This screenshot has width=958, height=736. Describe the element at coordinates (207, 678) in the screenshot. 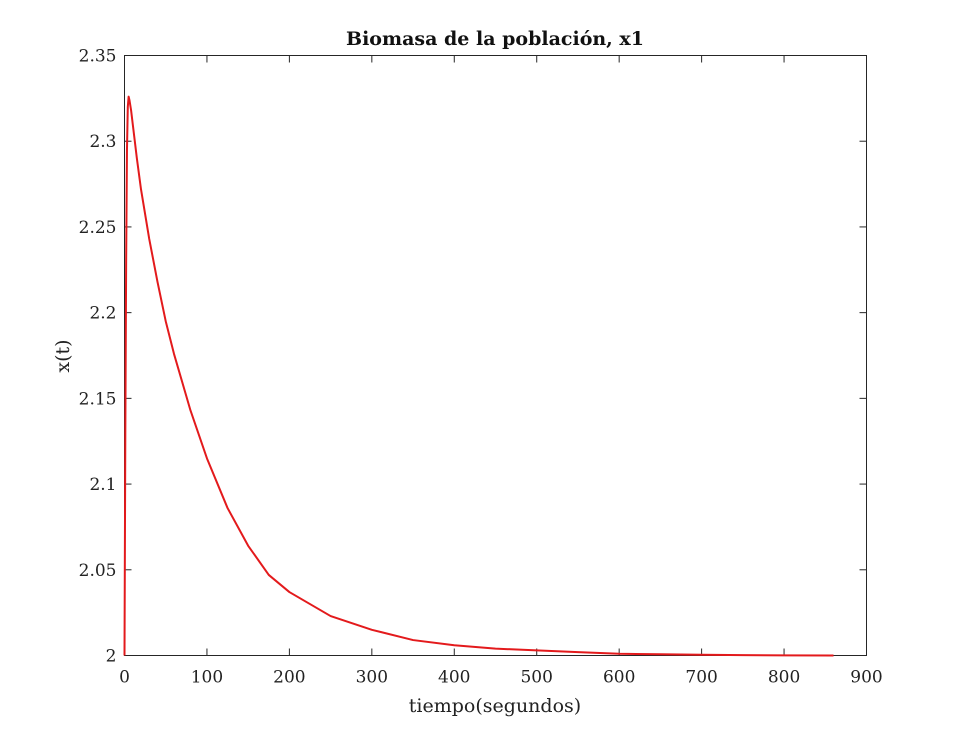

I see `x-tick-label: 100` at that location.